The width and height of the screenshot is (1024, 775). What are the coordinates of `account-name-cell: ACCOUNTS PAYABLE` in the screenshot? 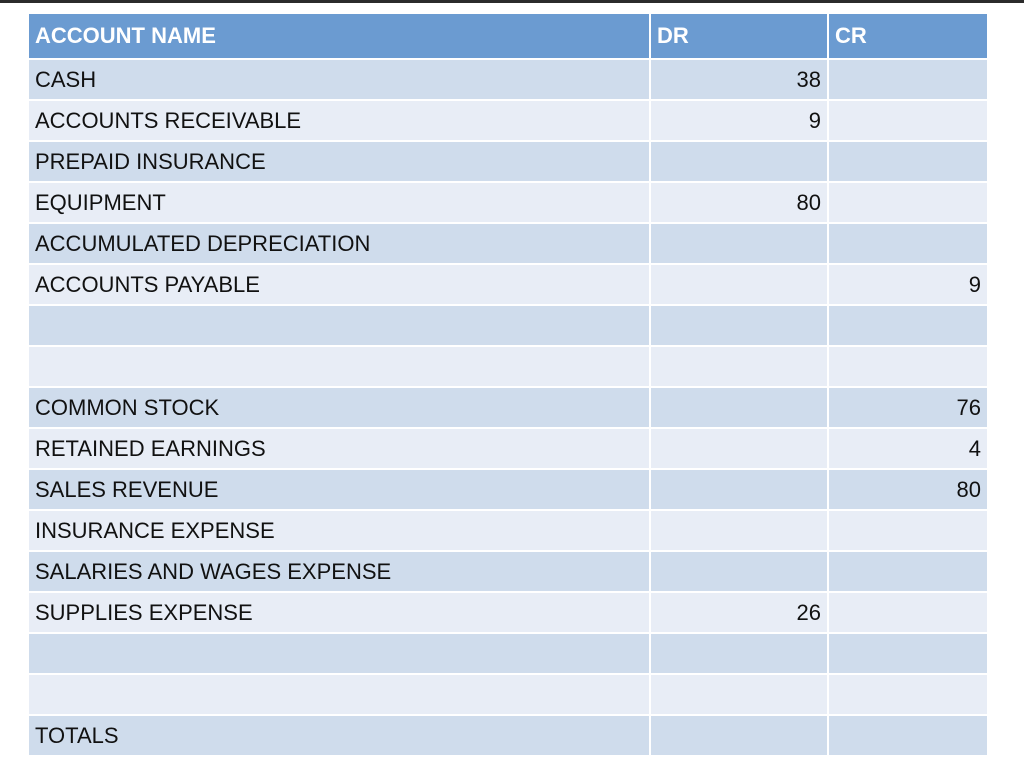 It's located at (339, 284).